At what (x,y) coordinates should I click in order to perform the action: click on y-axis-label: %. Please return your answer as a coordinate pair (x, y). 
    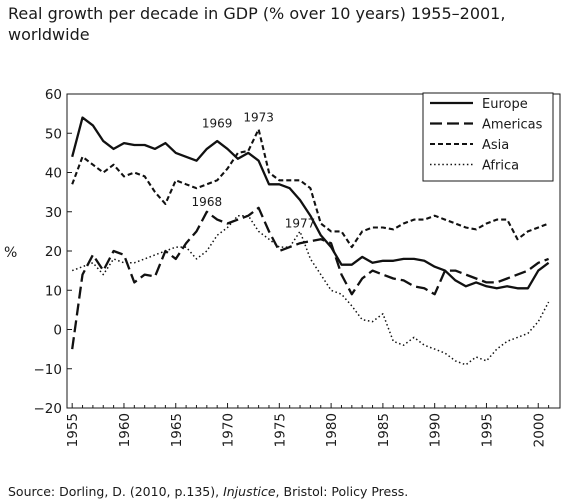
    Looking at the image, I should click on (10, 253).